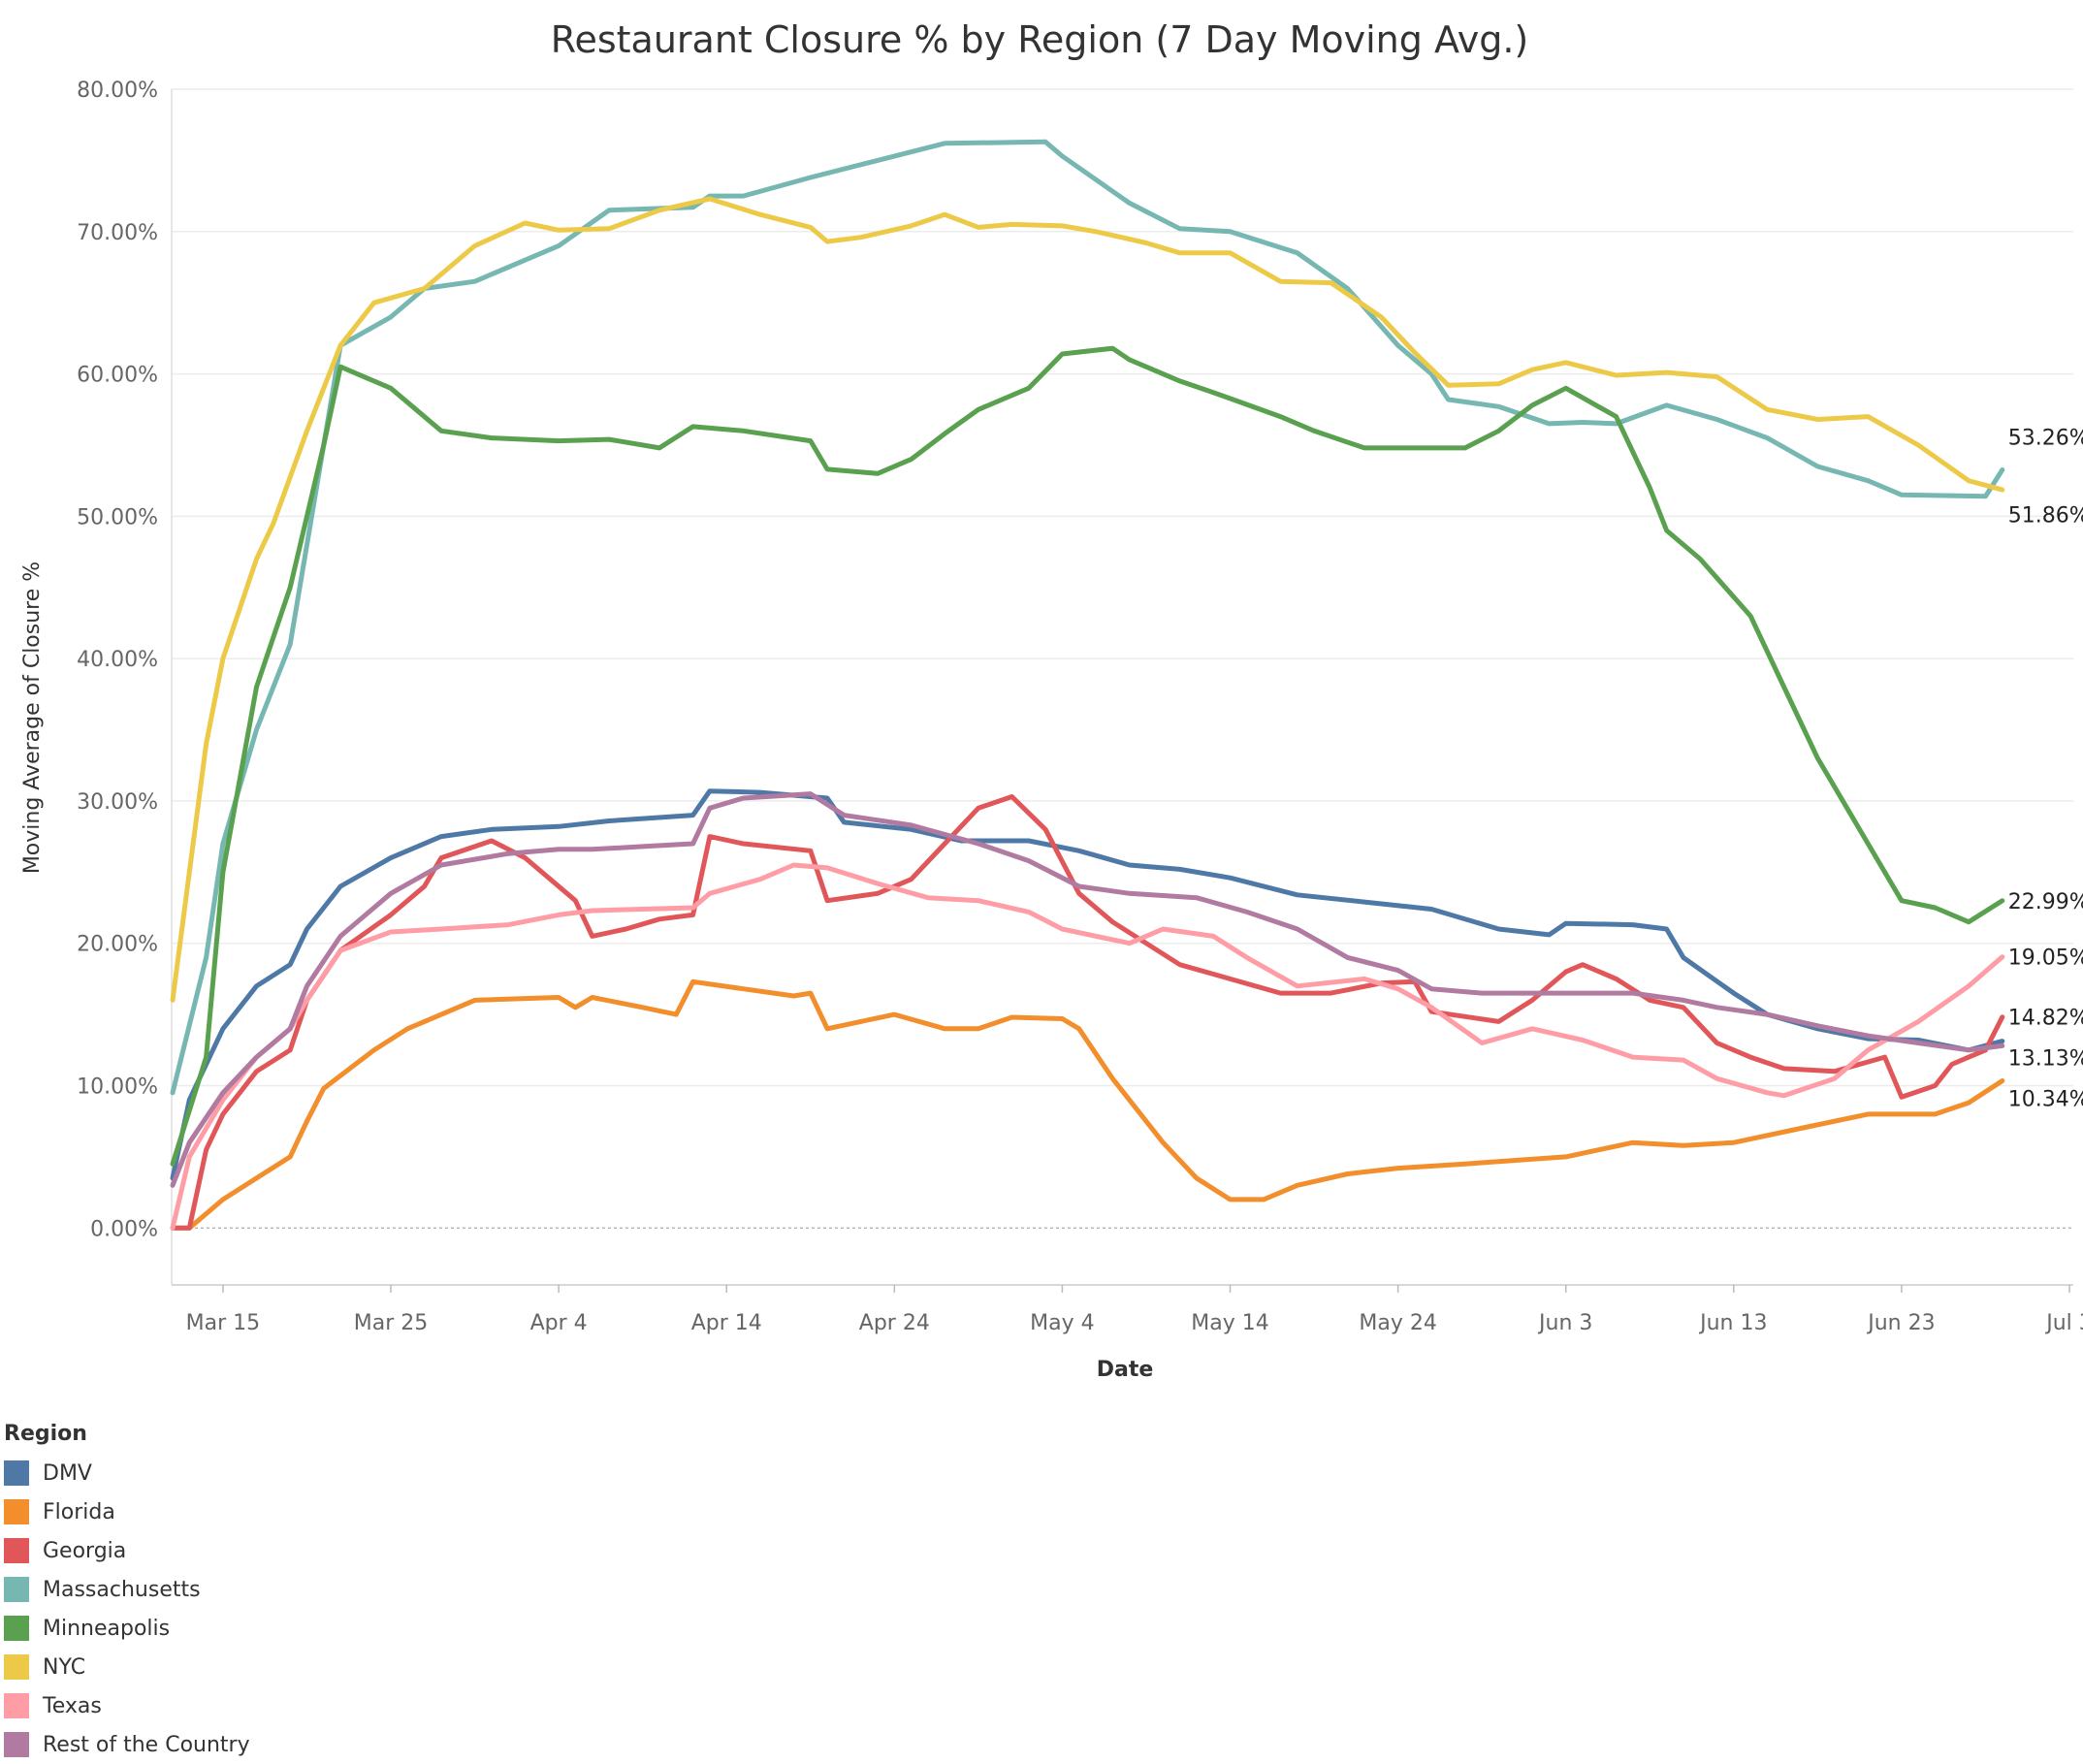  What do you see at coordinates (2045, 517) in the screenshot?
I see `end-value-label: 51.86%` at bounding box center [2045, 517].